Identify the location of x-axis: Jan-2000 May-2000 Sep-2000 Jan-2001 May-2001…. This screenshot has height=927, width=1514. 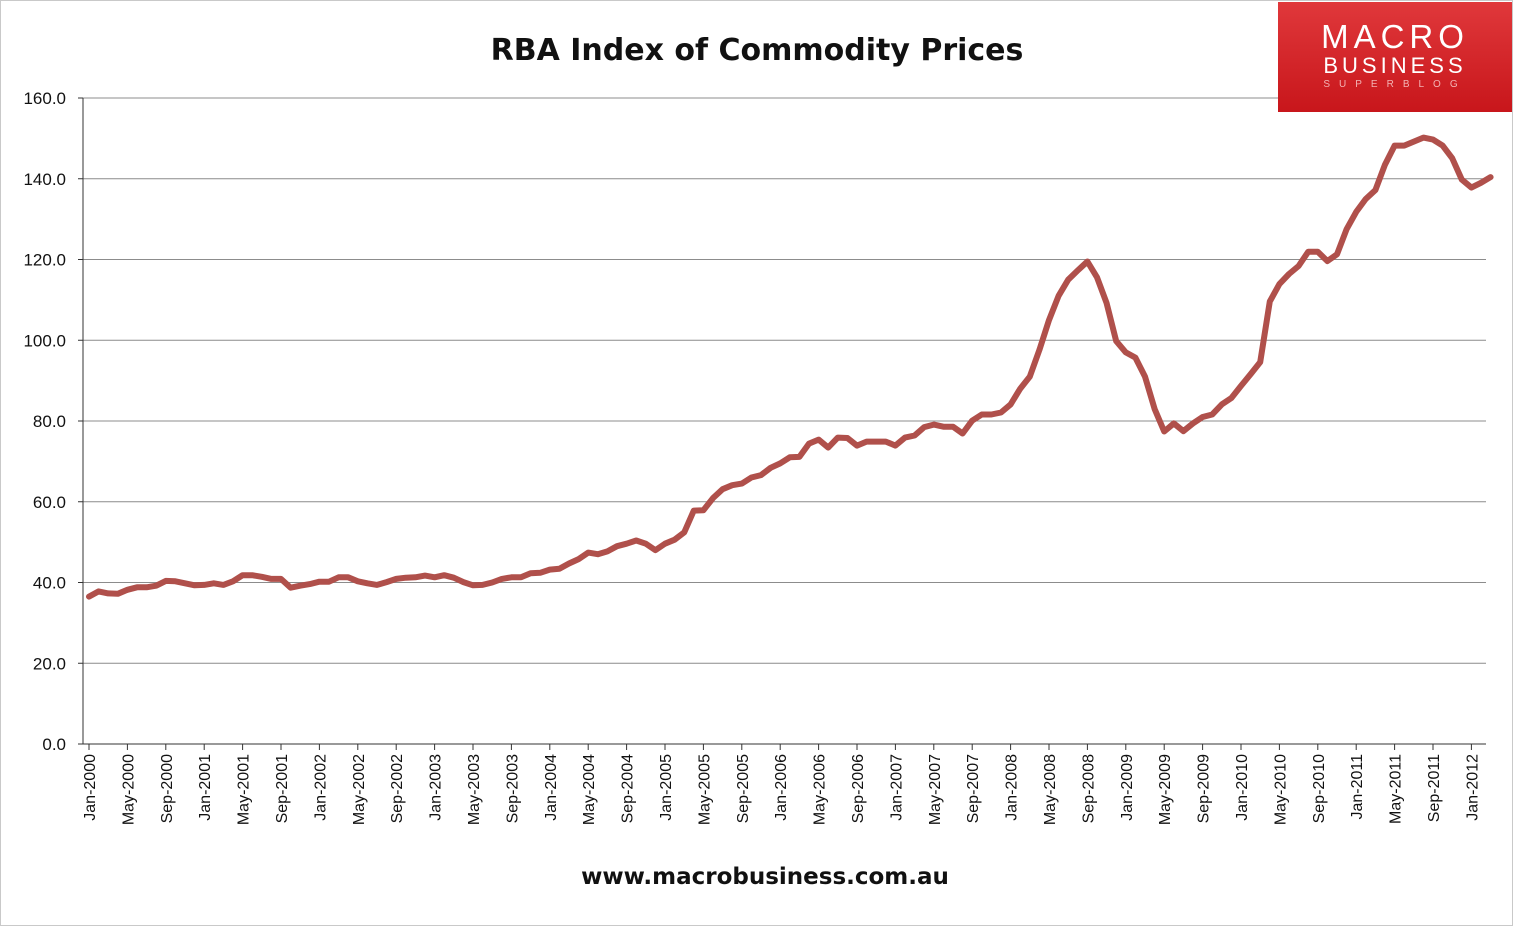
(784, 784).